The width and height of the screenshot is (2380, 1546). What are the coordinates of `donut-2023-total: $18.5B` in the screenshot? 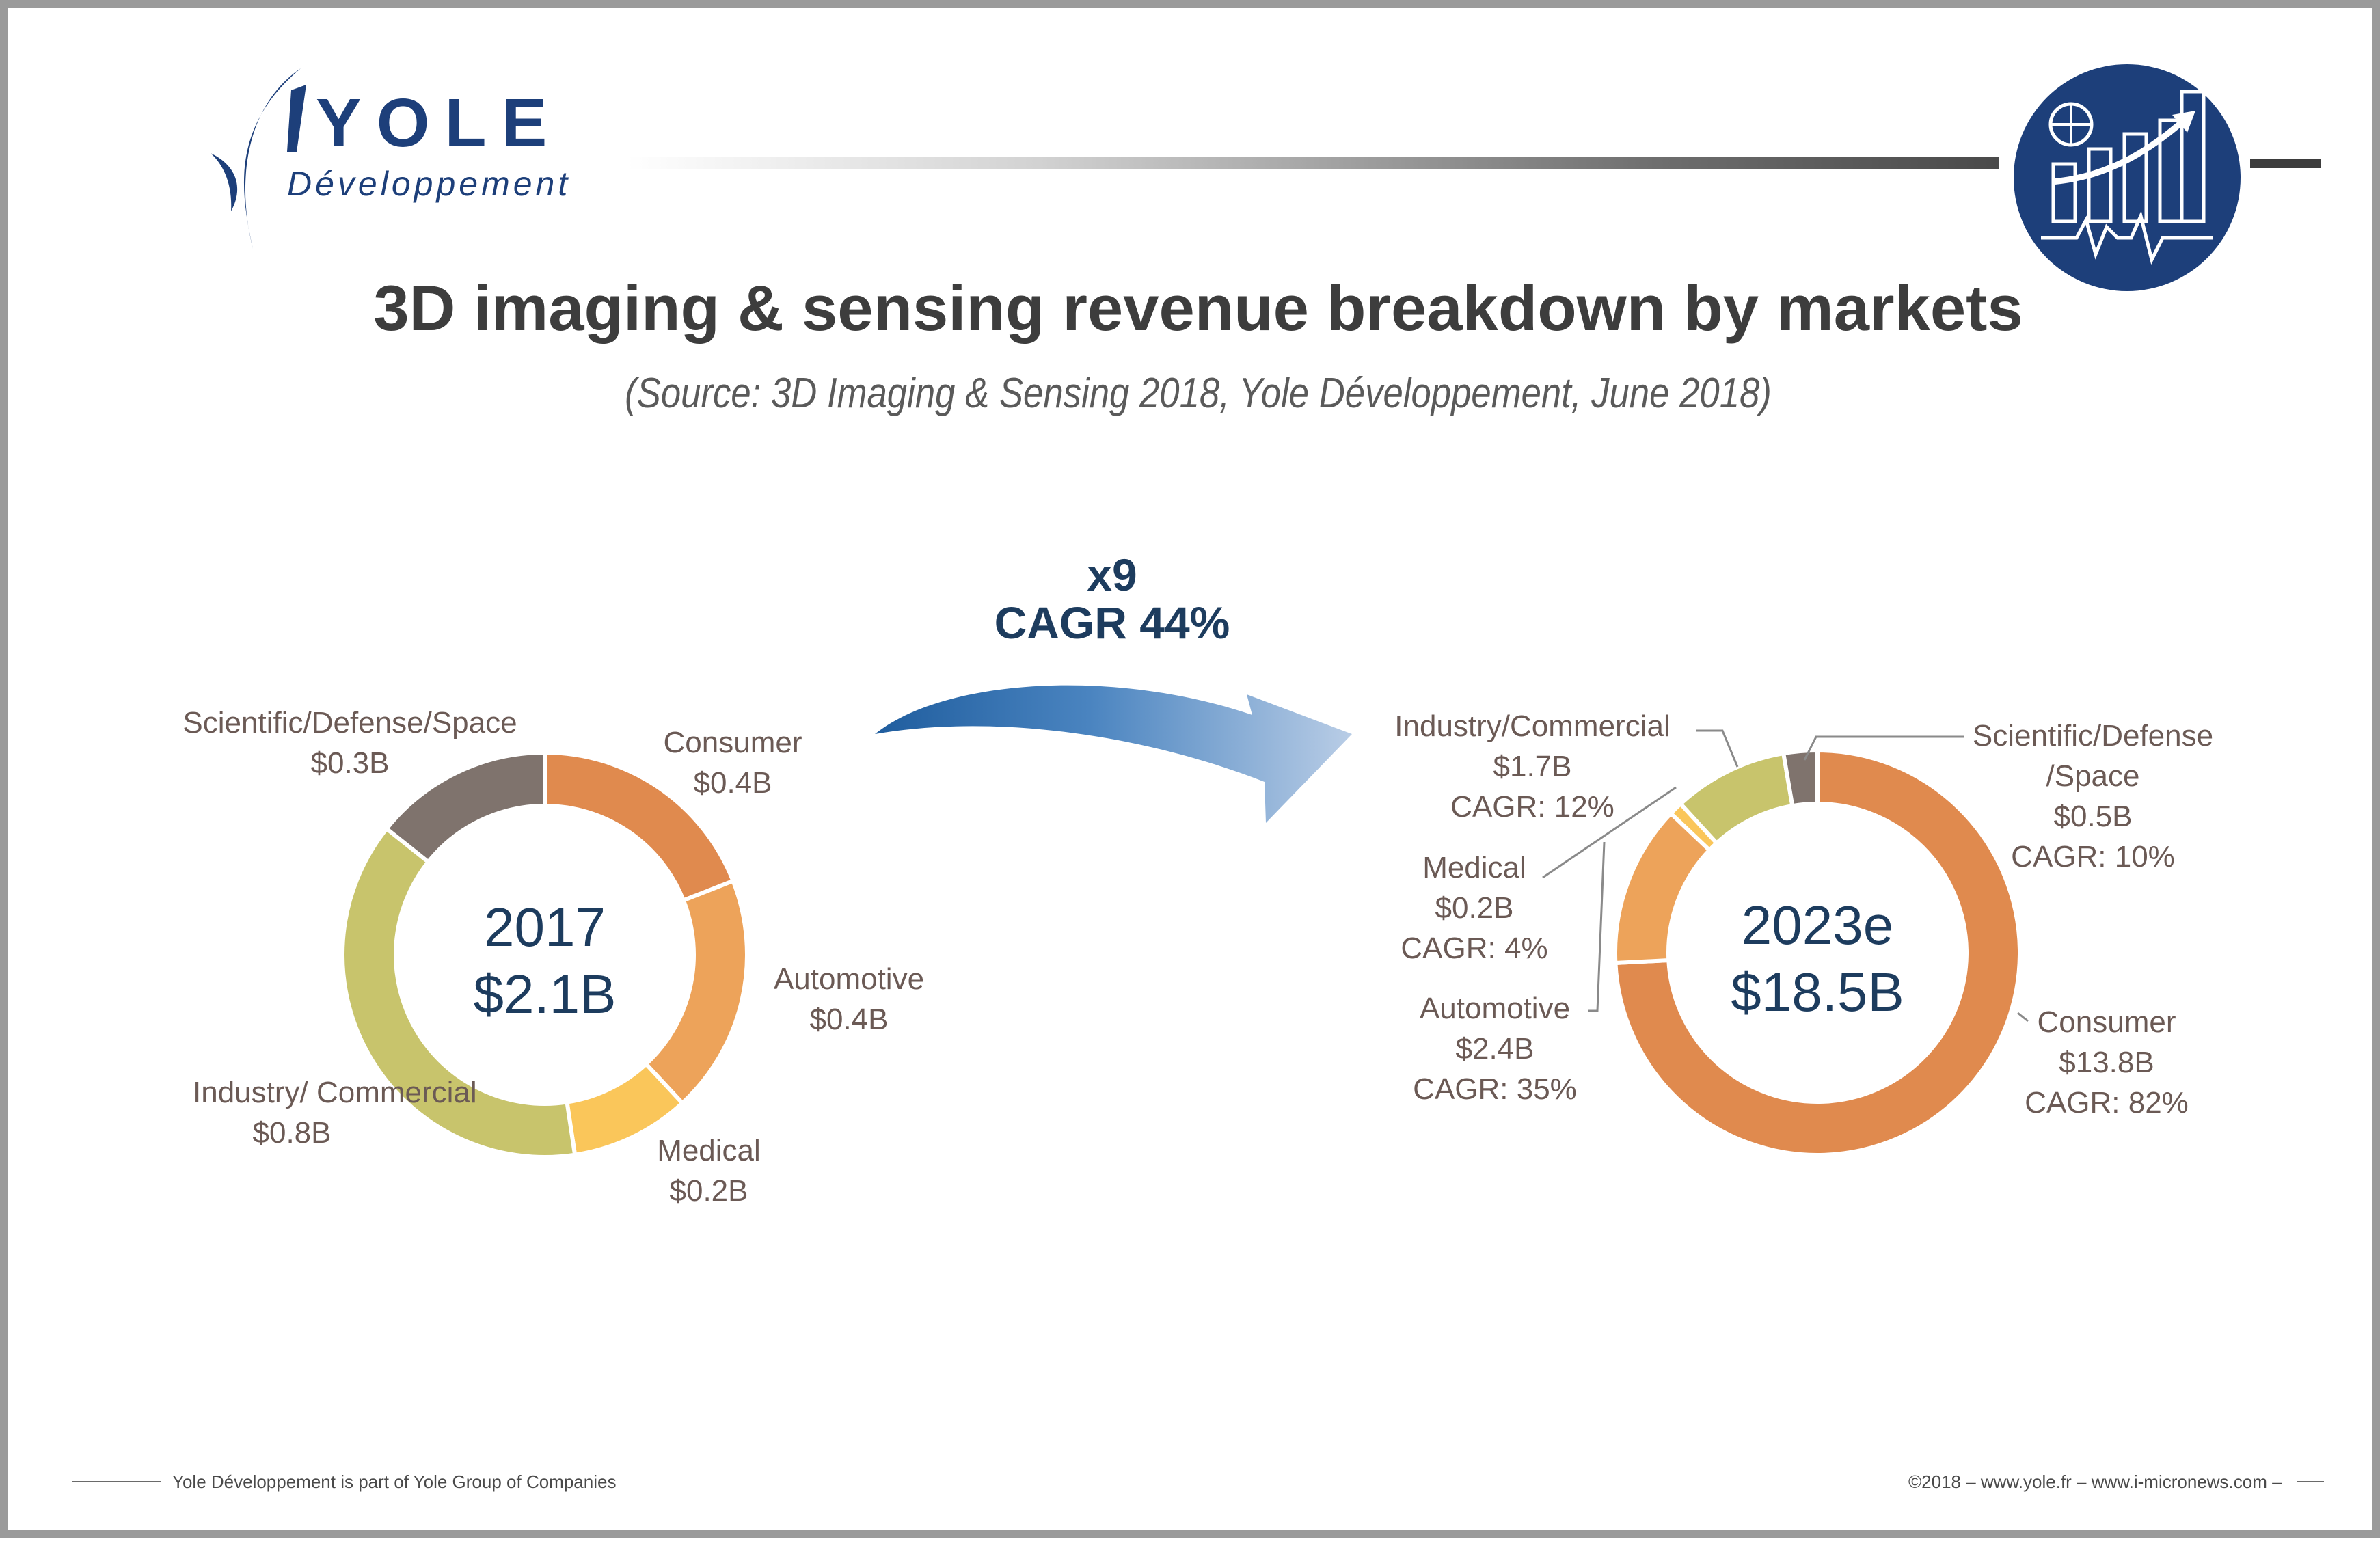 It's located at (1817, 992).